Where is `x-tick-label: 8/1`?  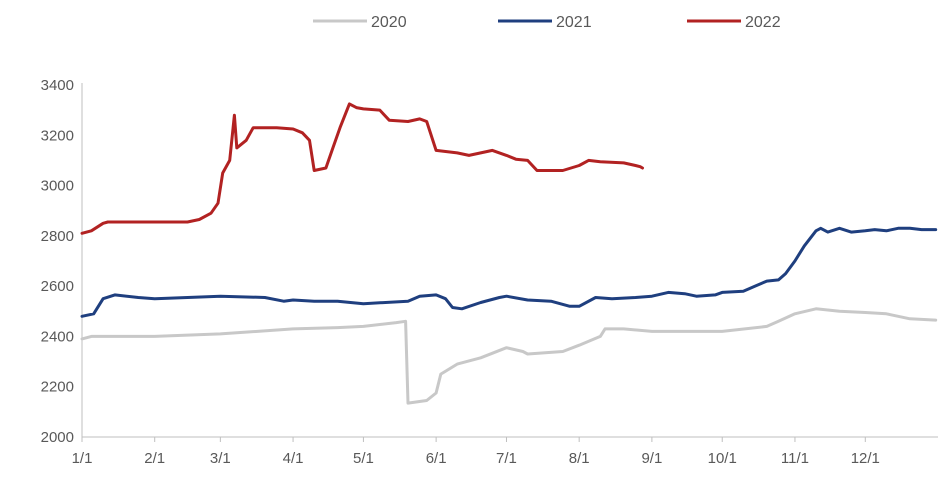 x-tick-label: 8/1 is located at coordinates (579, 458).